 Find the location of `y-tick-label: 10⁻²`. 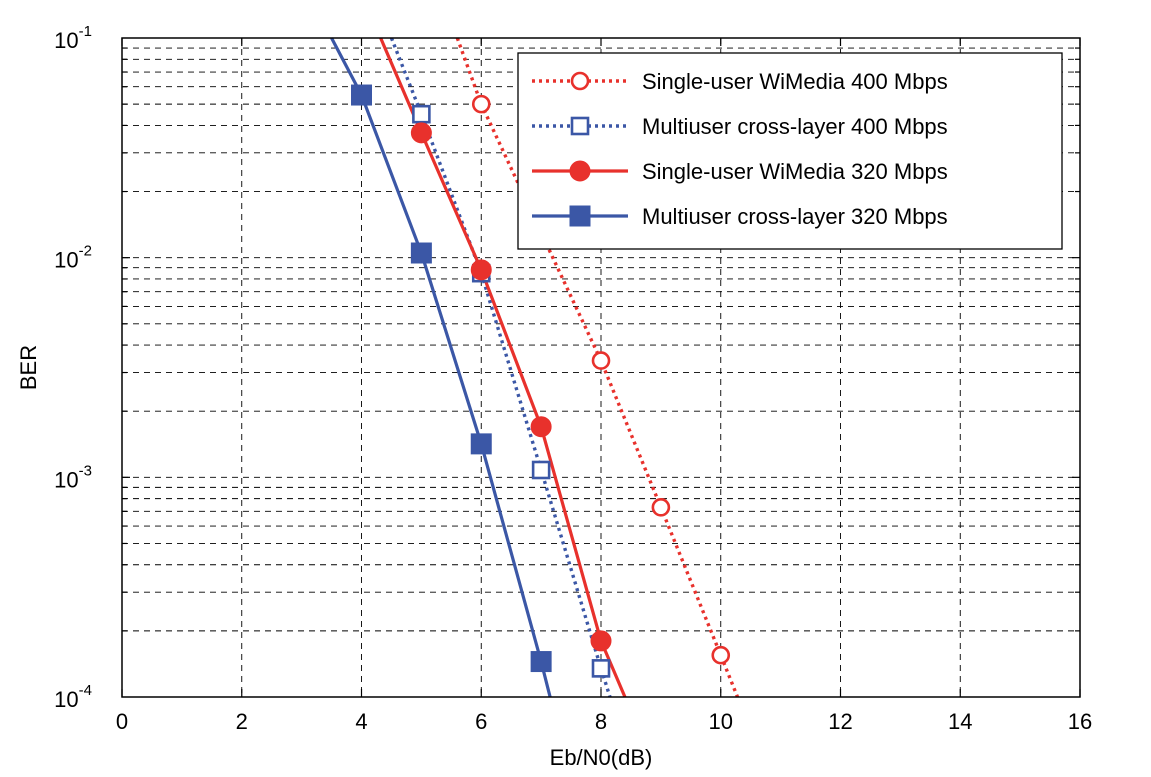

y-tick-label: 10⁻² is located at coordinates (73, 258).